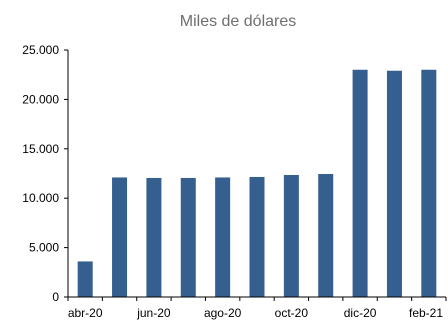 This screenshot has width=448, height=322. What do you see at coordinates (85, 313) in the screenshot?
I see `x-tick-label: abr-20` at bounding box center [85, 313].